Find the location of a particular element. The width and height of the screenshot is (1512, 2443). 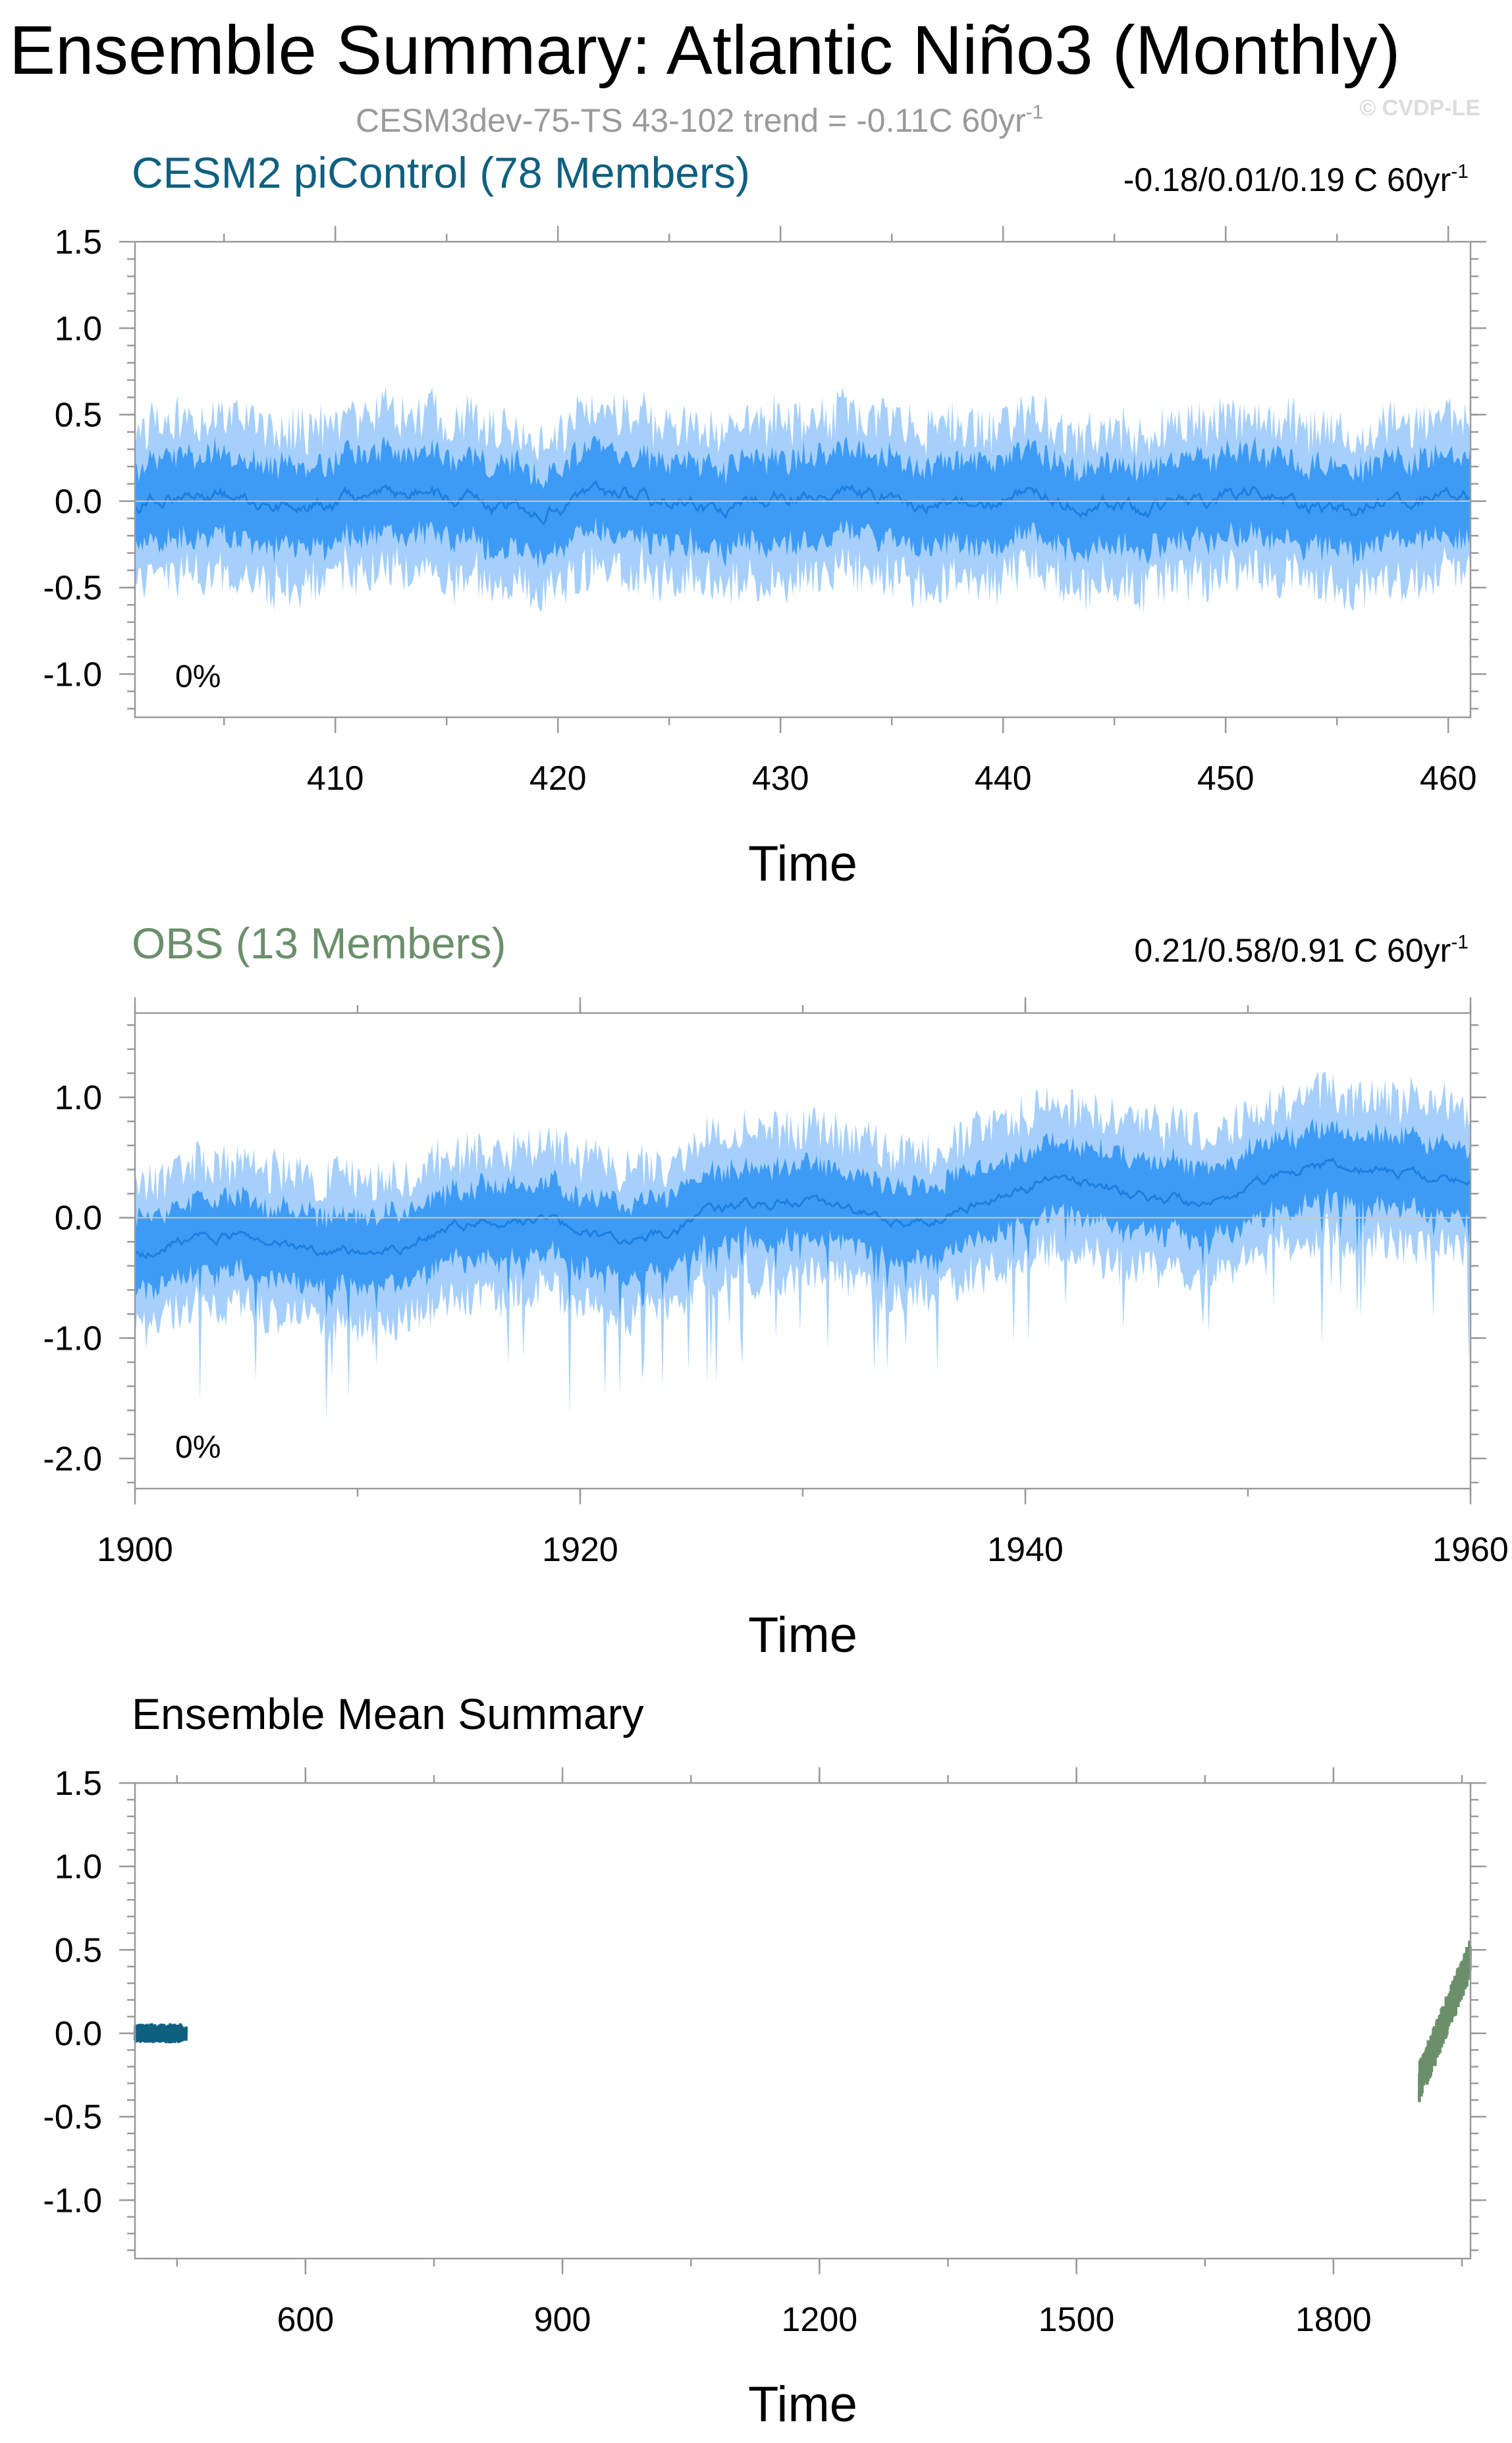

panel-cesm2-range: -0.18/0.01/0.19 C 60yr-1 is located at coordinates (1296, 179).